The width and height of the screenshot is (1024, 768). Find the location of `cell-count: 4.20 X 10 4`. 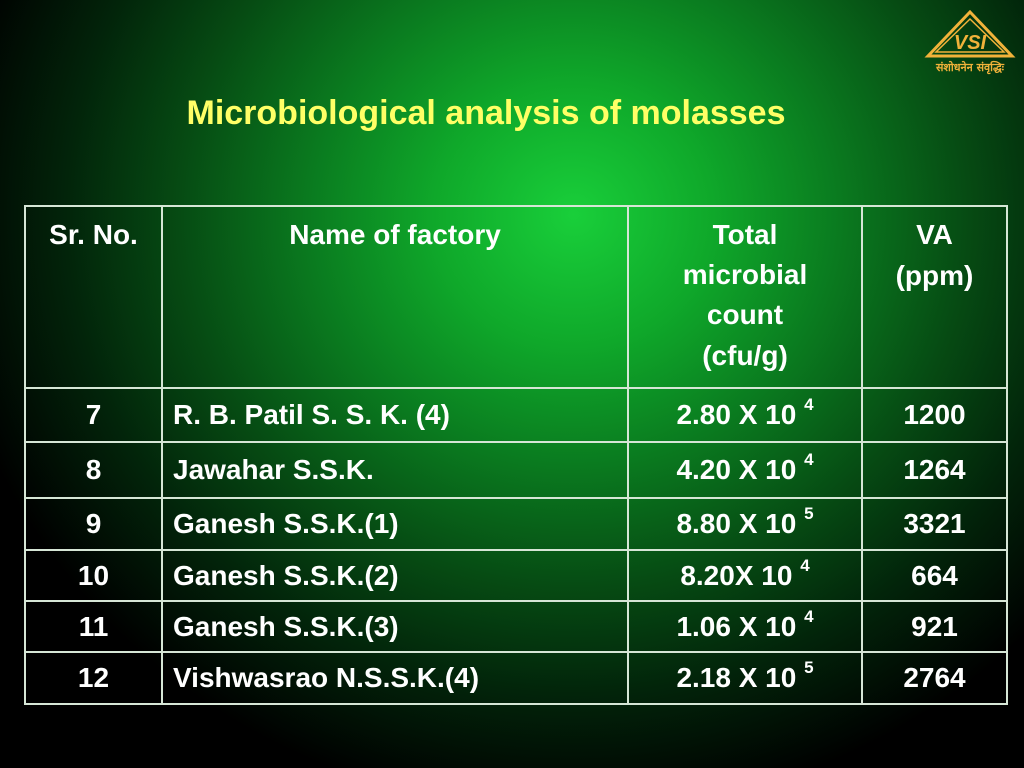

cell-count: 4.20 X 10 4 is located at coordinates (745, 470).